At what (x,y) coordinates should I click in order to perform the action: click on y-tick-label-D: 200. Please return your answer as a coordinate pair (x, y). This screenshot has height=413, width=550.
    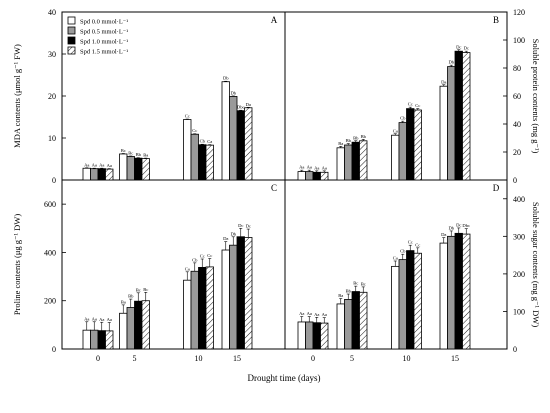
    Looking at the image, I should click on (519, 274).